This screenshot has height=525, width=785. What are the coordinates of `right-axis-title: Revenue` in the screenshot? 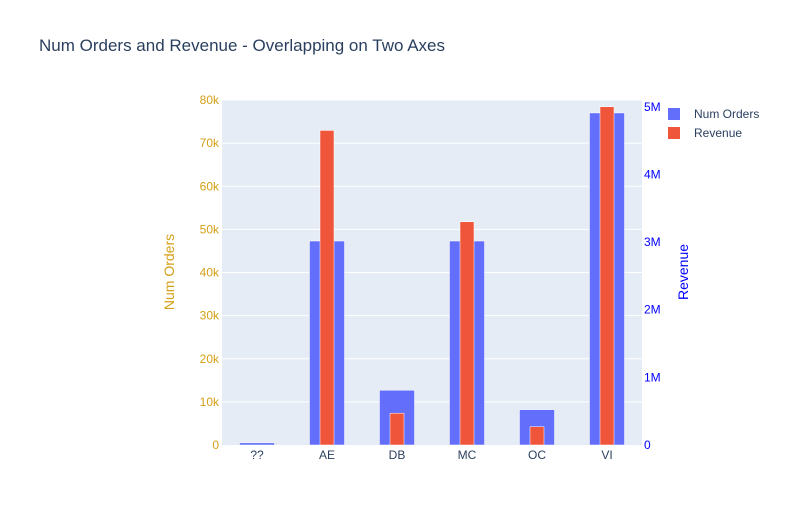 It's located at (683, 272).